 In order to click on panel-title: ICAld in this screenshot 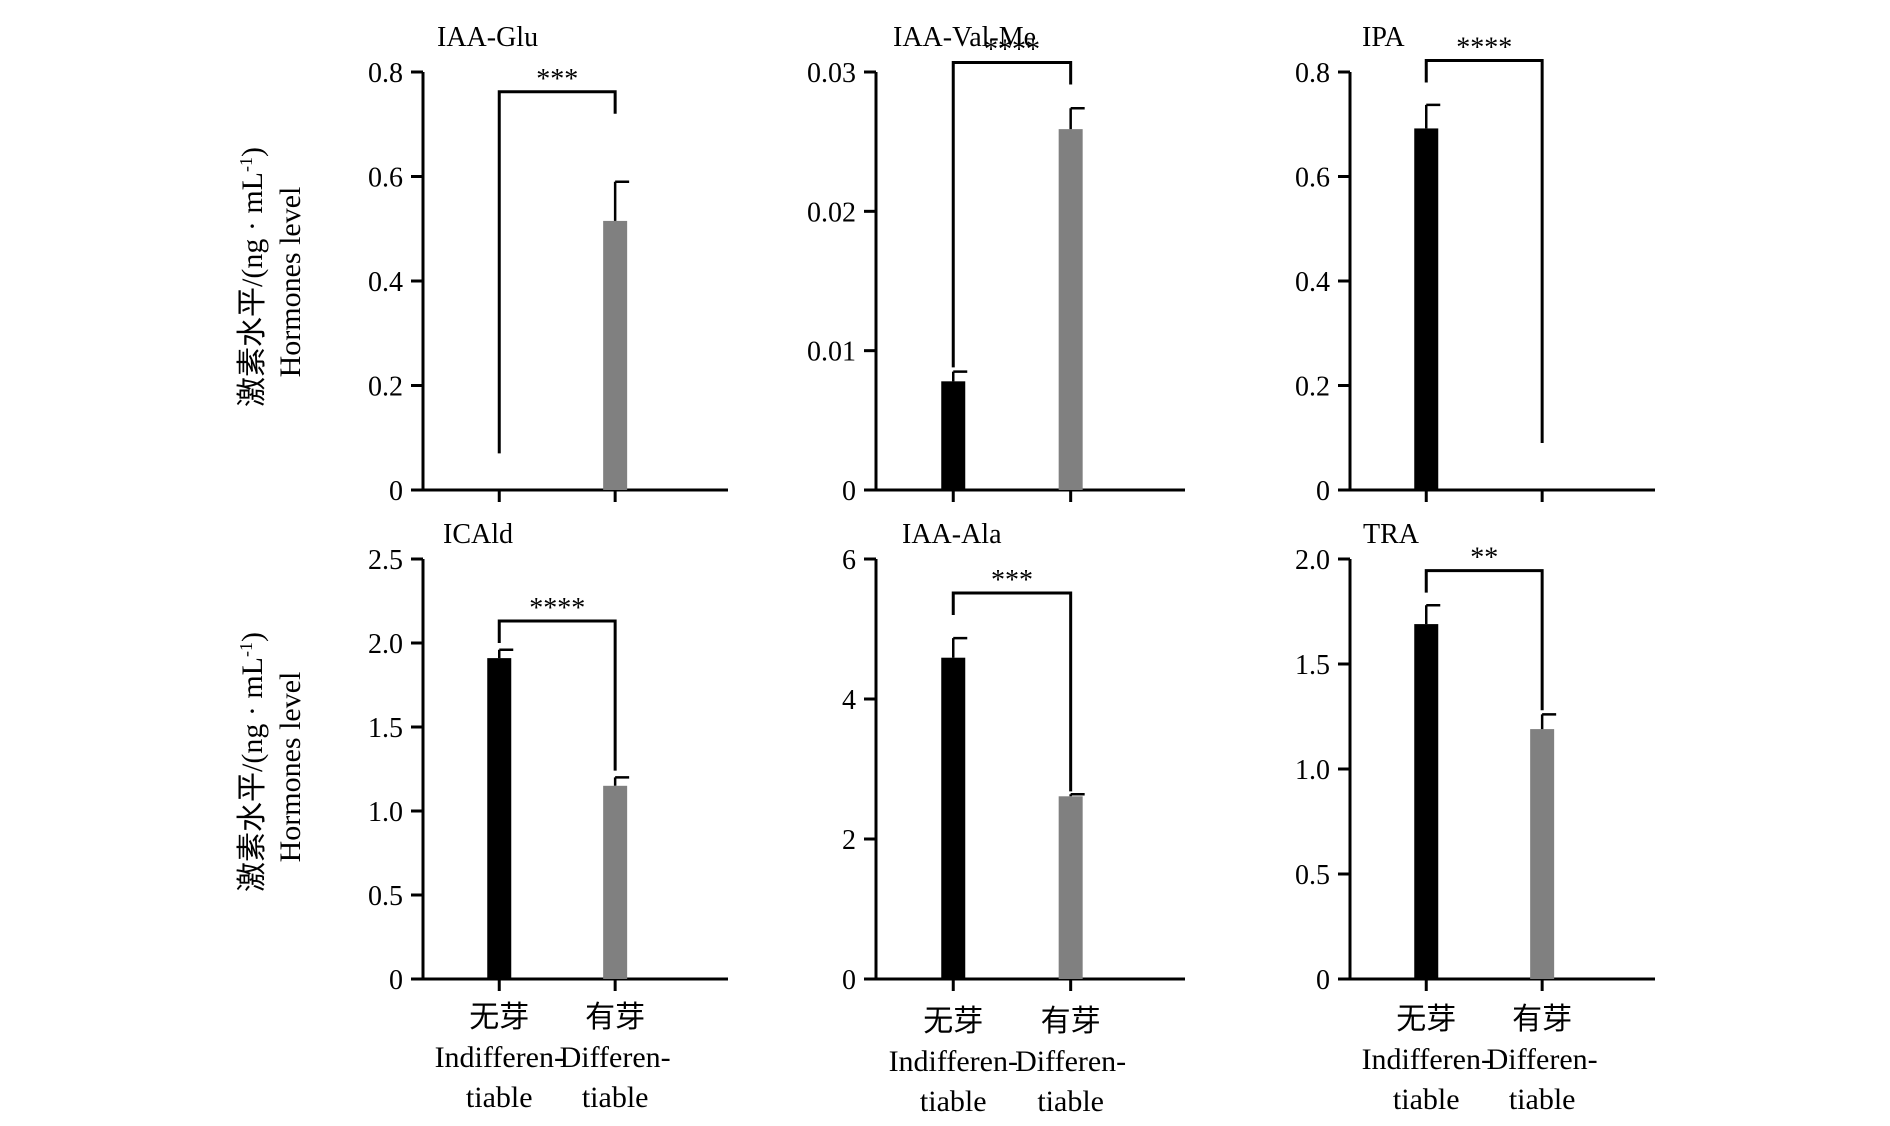, I will do `click(478, 534)`.